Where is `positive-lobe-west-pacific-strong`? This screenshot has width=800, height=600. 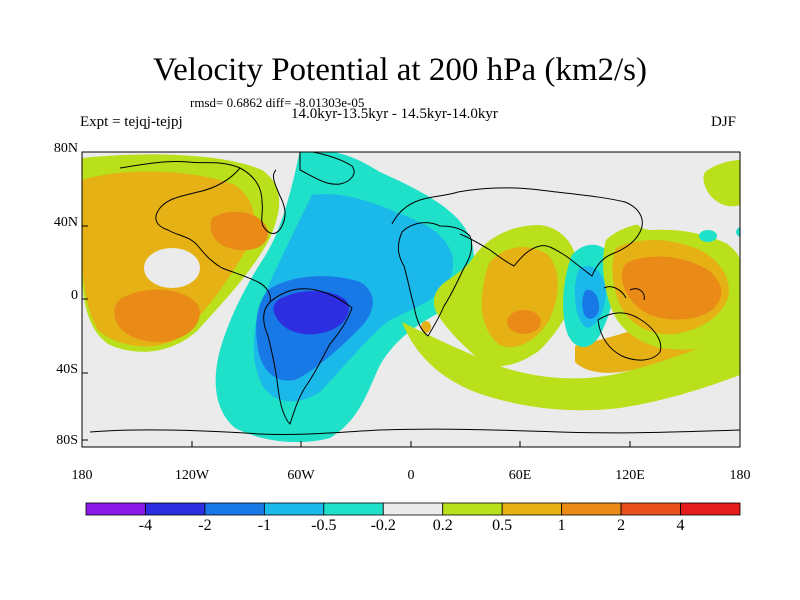
positive-lobe-west-pacific-strong is located at coordinates (672, 288).